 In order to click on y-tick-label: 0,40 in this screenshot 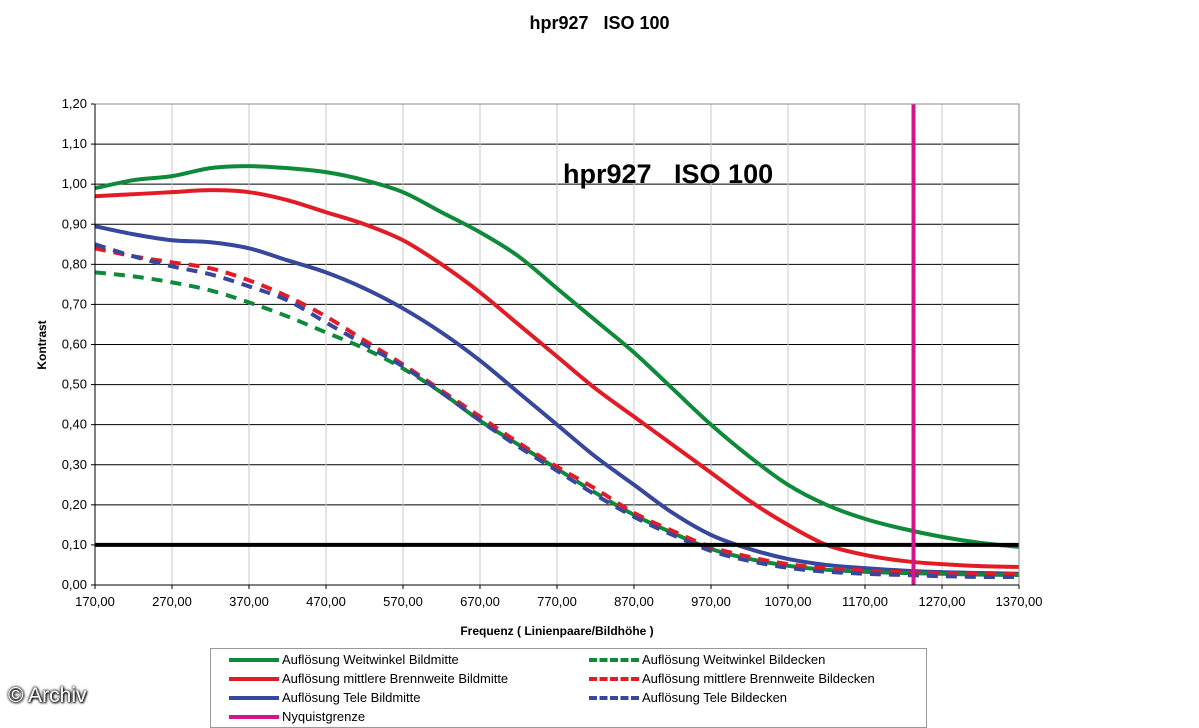, I will do `click(74, 424)`.